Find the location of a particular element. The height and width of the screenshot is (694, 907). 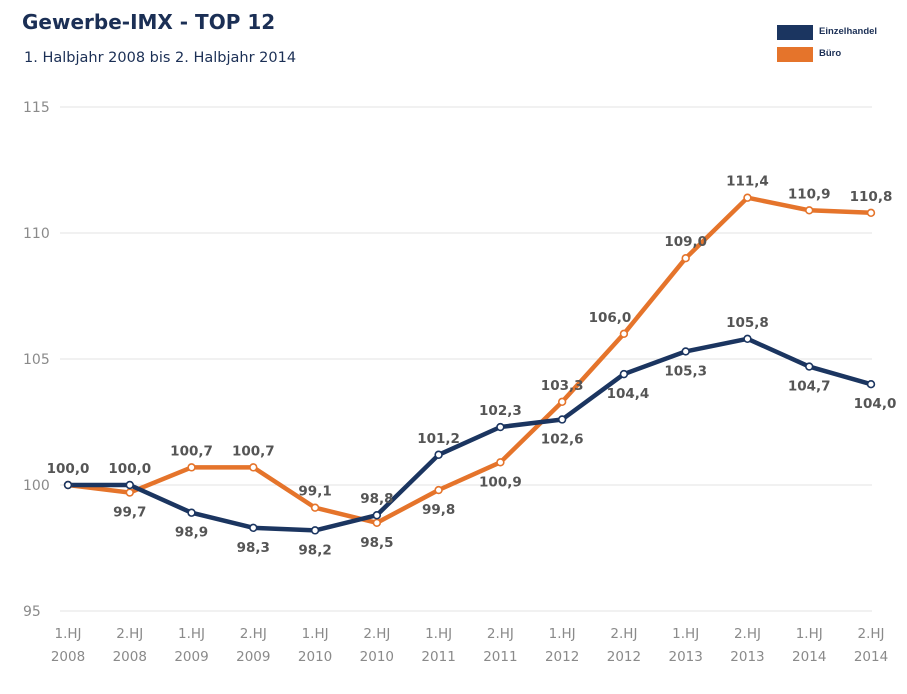

legend-swatch-einzelhandel is located at coordinates (795, 32).